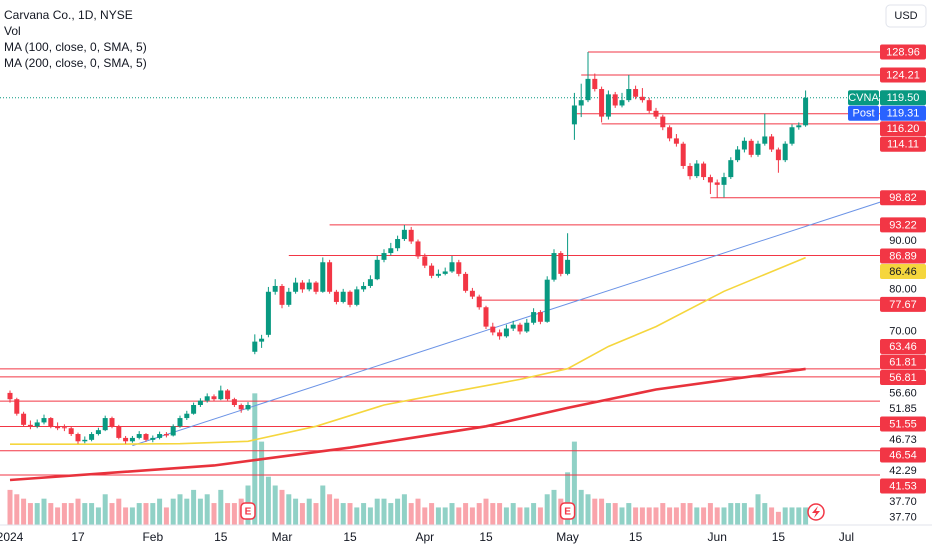  Describe the element at coordinates (248, 511) in the screenshot. I see `earnings-marker` at that location.